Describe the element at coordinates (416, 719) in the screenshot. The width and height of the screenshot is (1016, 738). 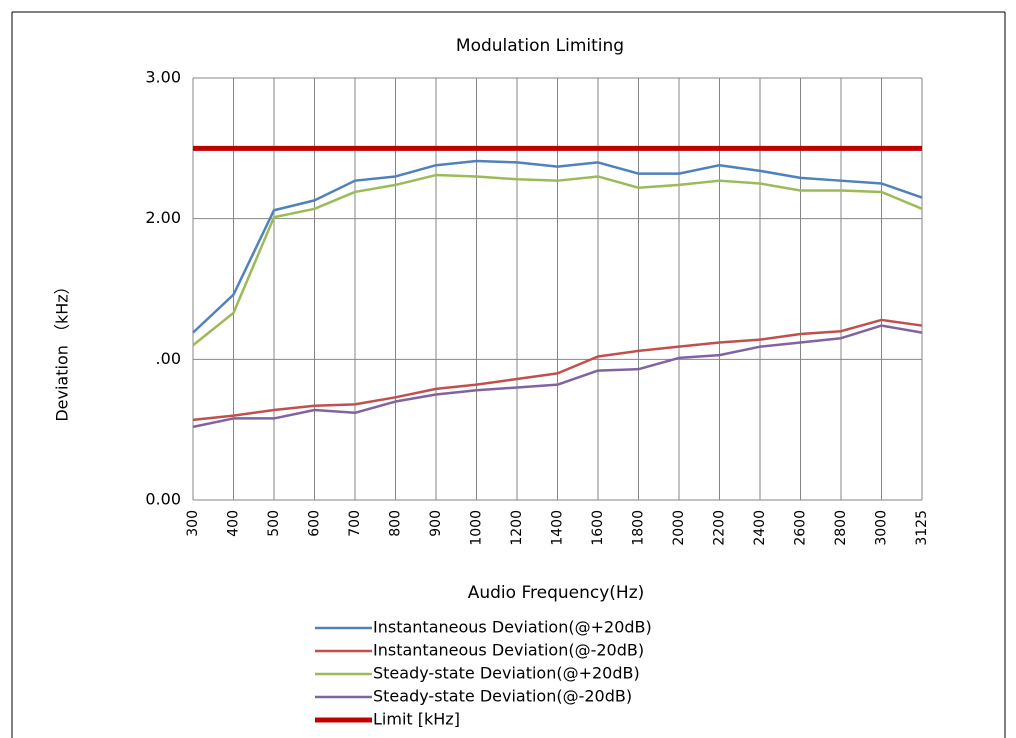
I see `legend-label: Limit [kHz]` at that location.